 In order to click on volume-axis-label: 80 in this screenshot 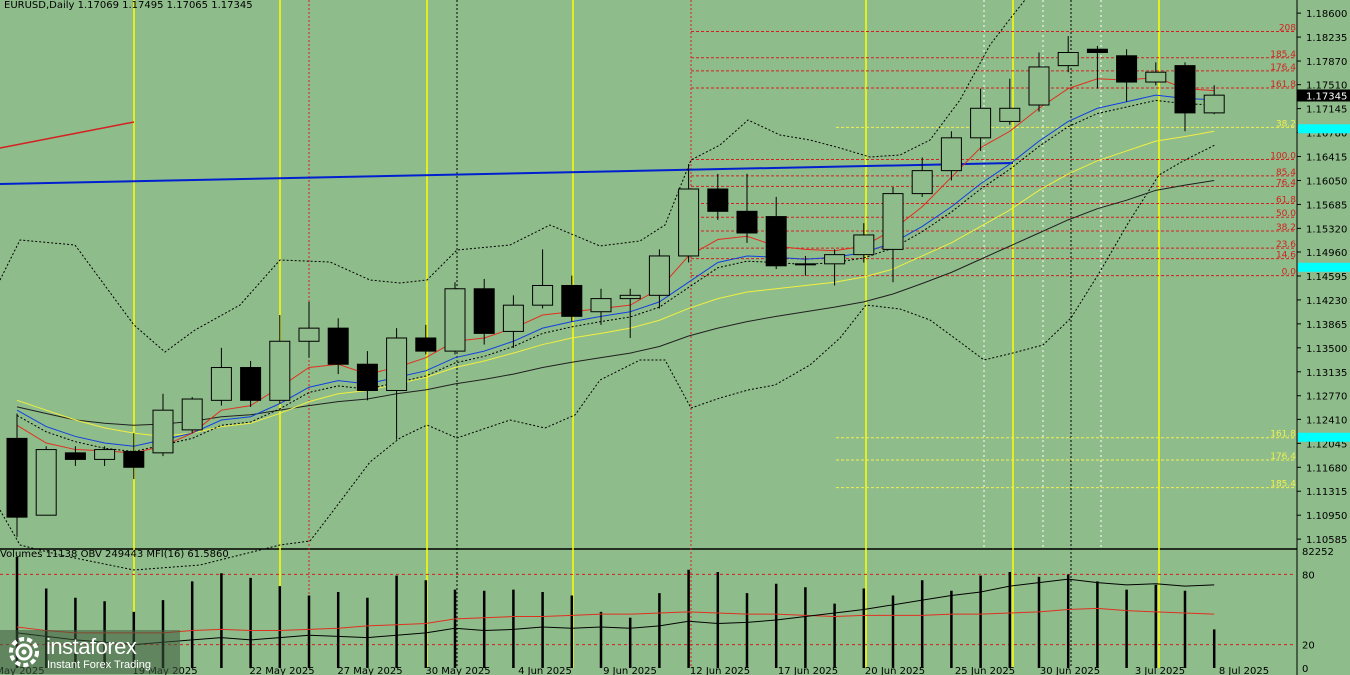, I will do `click(1308, 575)`.